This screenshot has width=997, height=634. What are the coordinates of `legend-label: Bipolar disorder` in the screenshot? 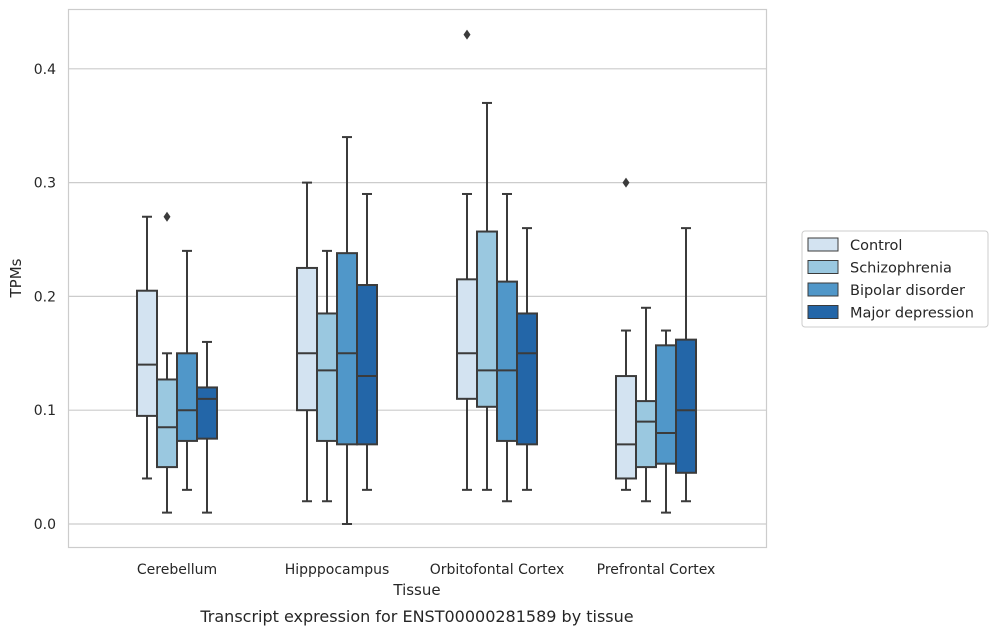 It's located at (907, 291).